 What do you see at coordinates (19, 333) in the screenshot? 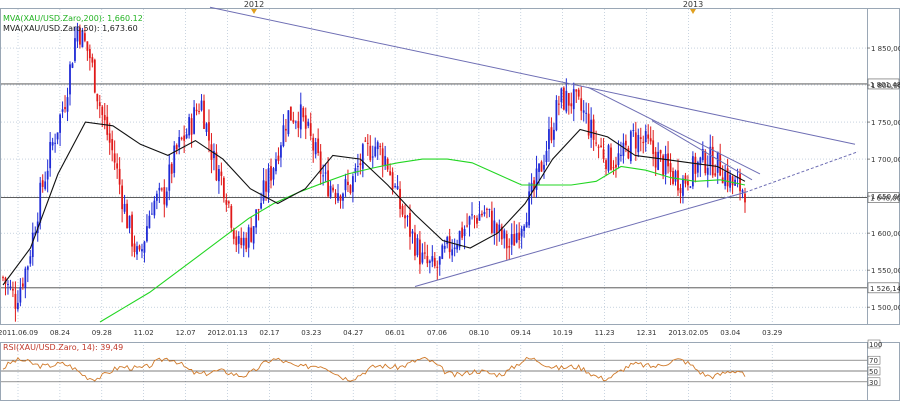
I see `x-tick-label: 2011.06.09` at bounding box center [19, 333].